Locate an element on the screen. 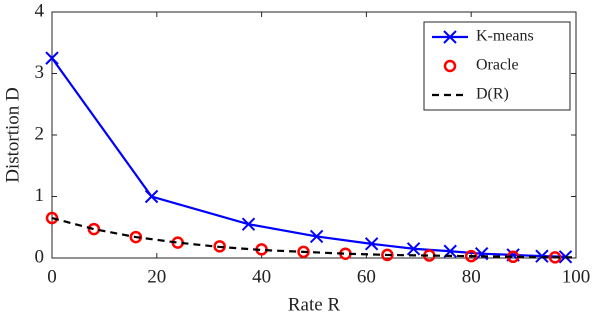 This screenshot has height=320, width=598. y-tick-label: 0 is located at coordinates (40, 256).